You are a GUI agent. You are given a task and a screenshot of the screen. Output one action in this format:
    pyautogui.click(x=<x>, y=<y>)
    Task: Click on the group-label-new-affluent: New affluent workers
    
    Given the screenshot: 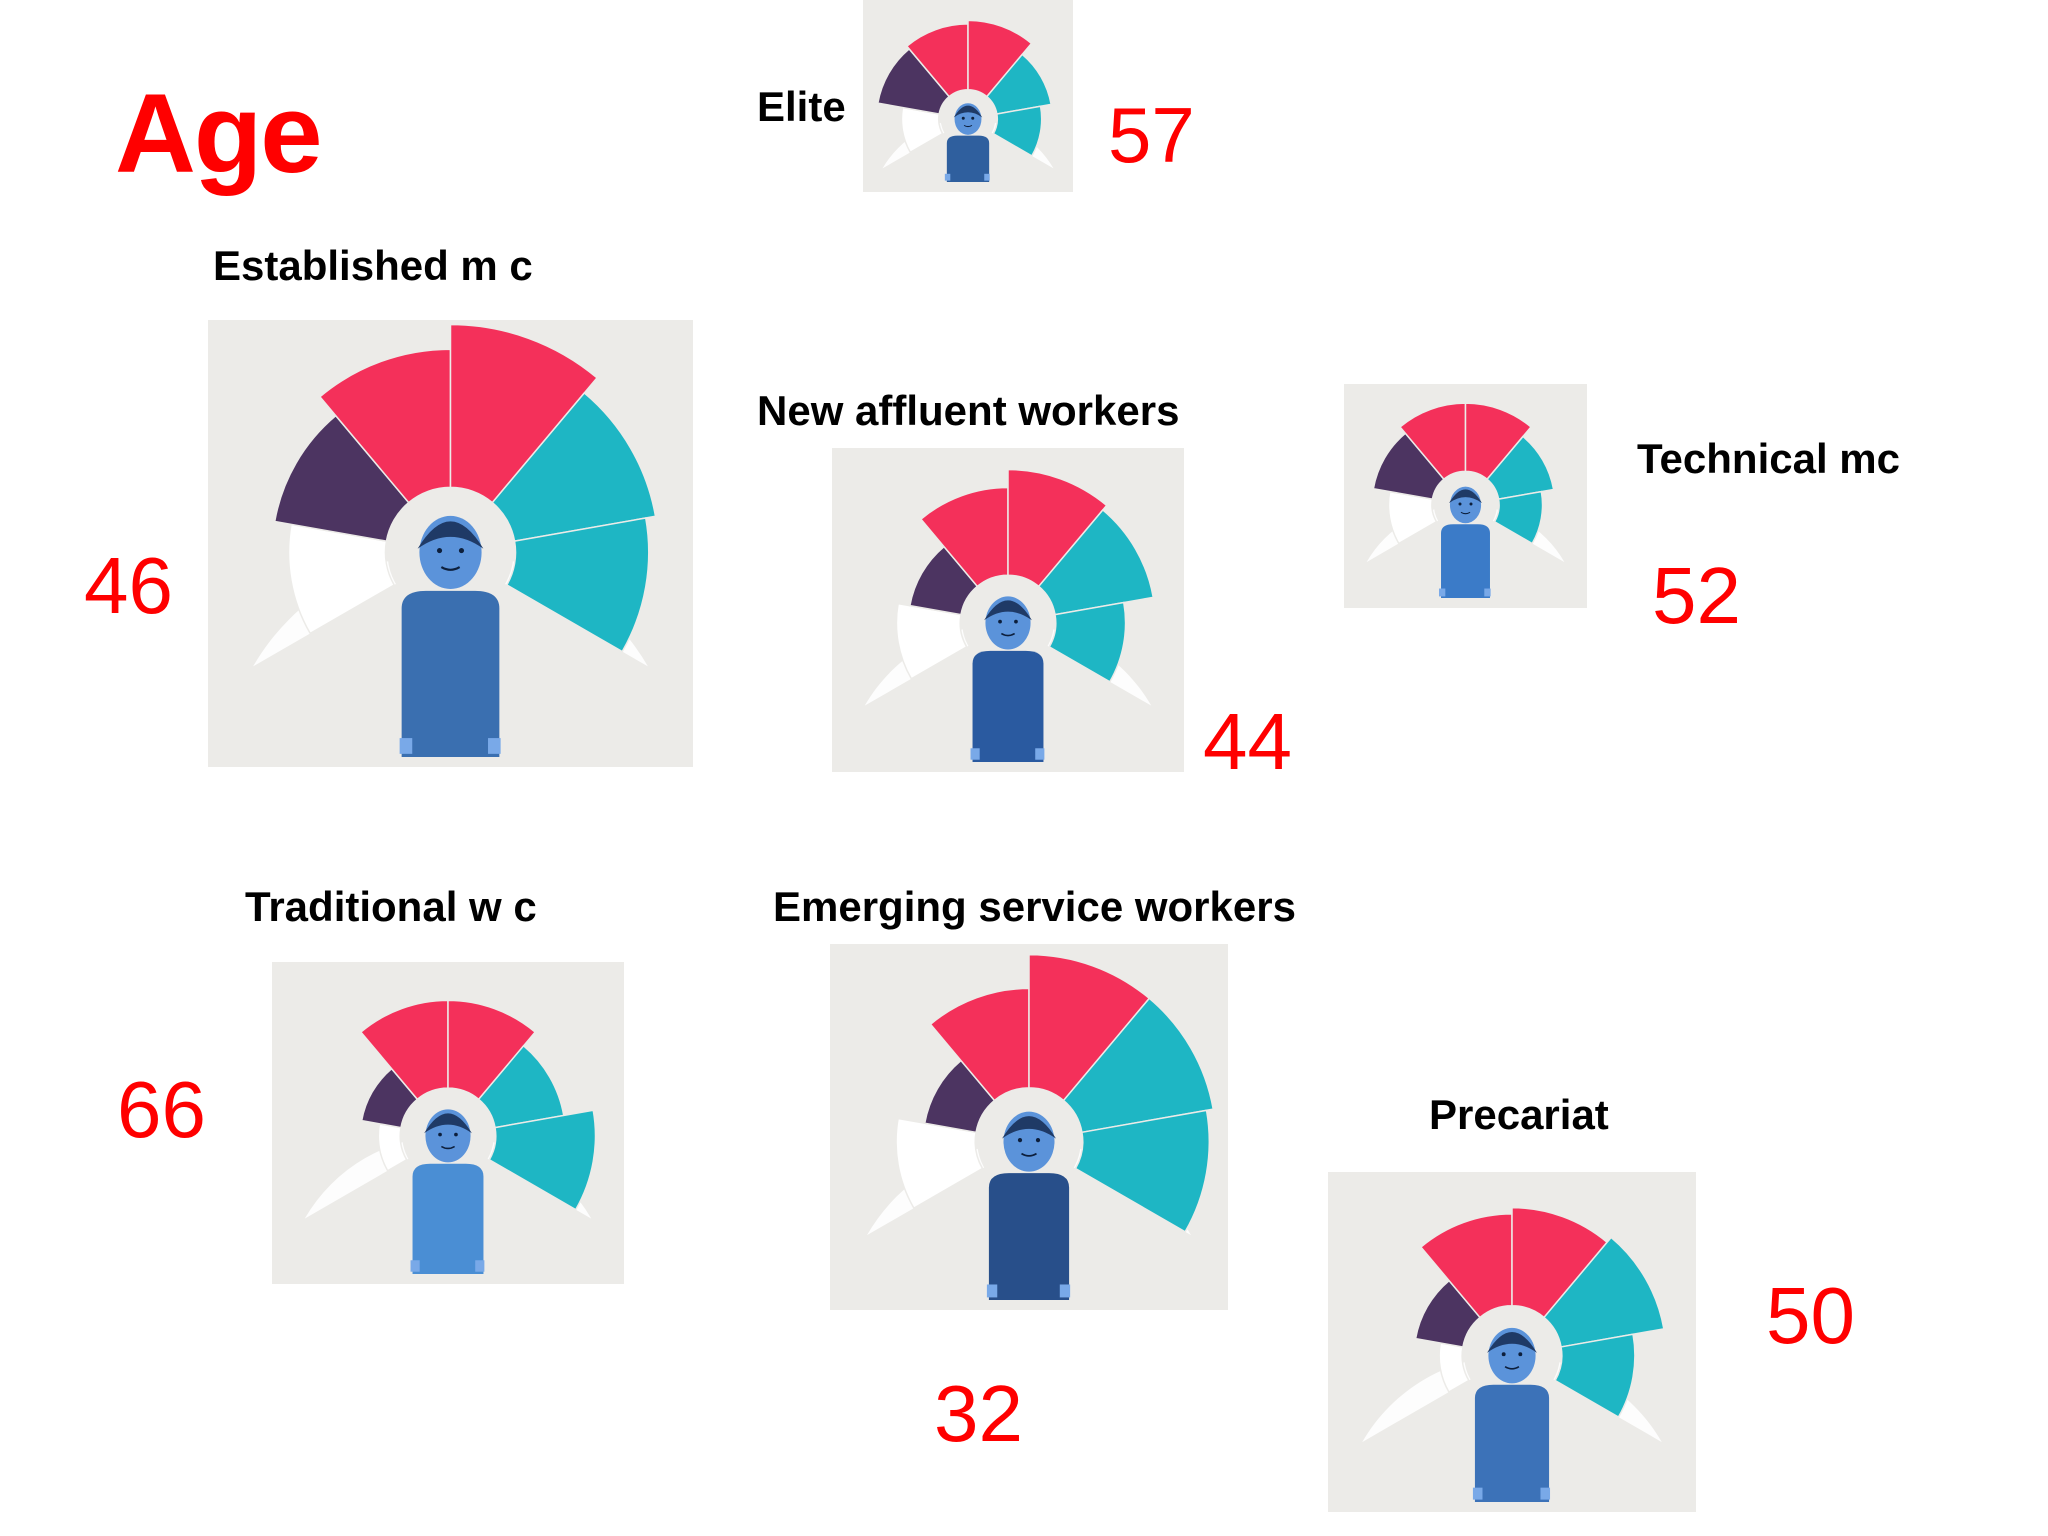 What is the action you would take?
    pyautogui.click(x=968, y=410)
    